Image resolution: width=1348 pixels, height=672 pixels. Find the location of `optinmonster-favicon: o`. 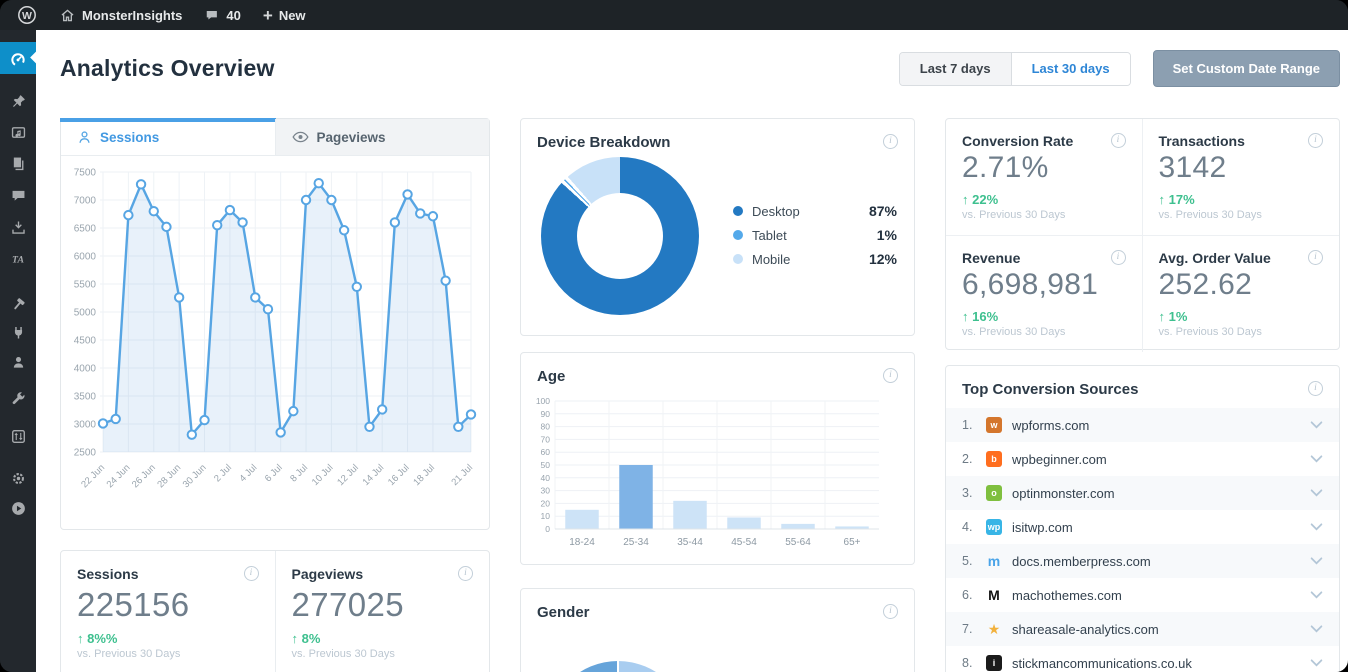

optinmonster-favicon: o is located at coordinates (994, 493).